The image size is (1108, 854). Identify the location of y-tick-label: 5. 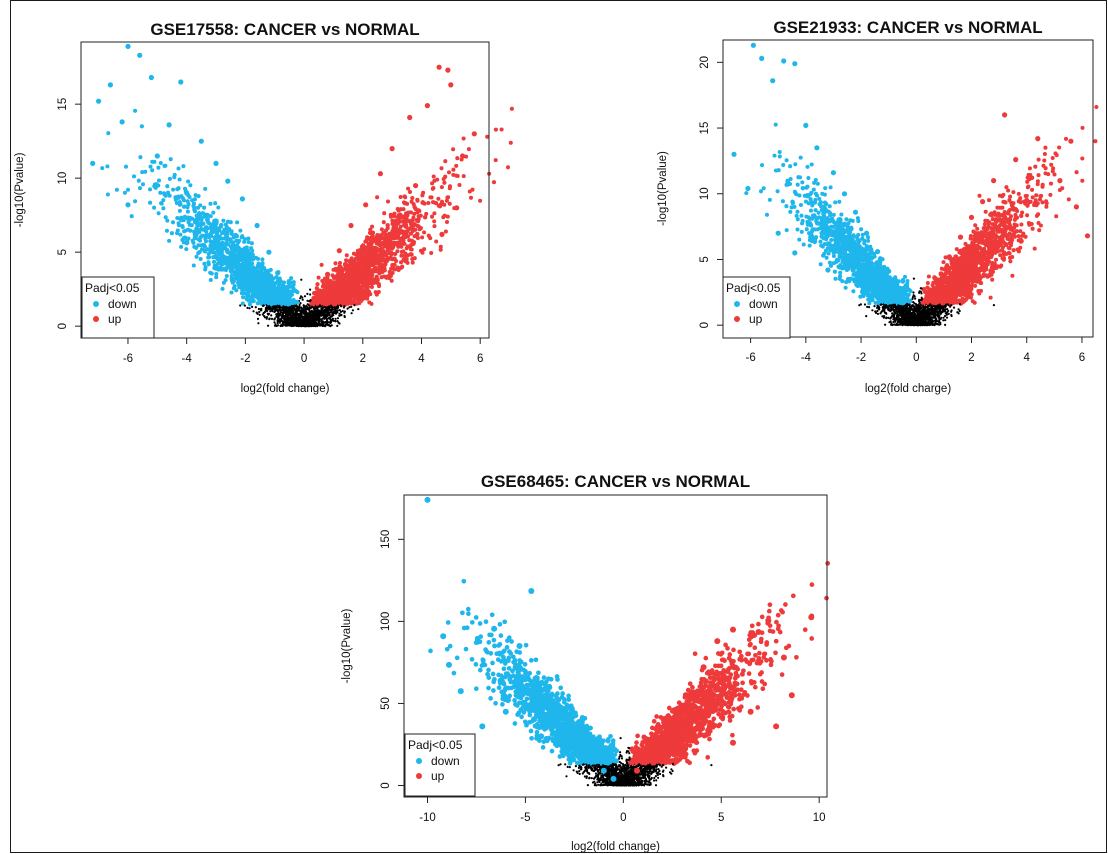
(63, 252).